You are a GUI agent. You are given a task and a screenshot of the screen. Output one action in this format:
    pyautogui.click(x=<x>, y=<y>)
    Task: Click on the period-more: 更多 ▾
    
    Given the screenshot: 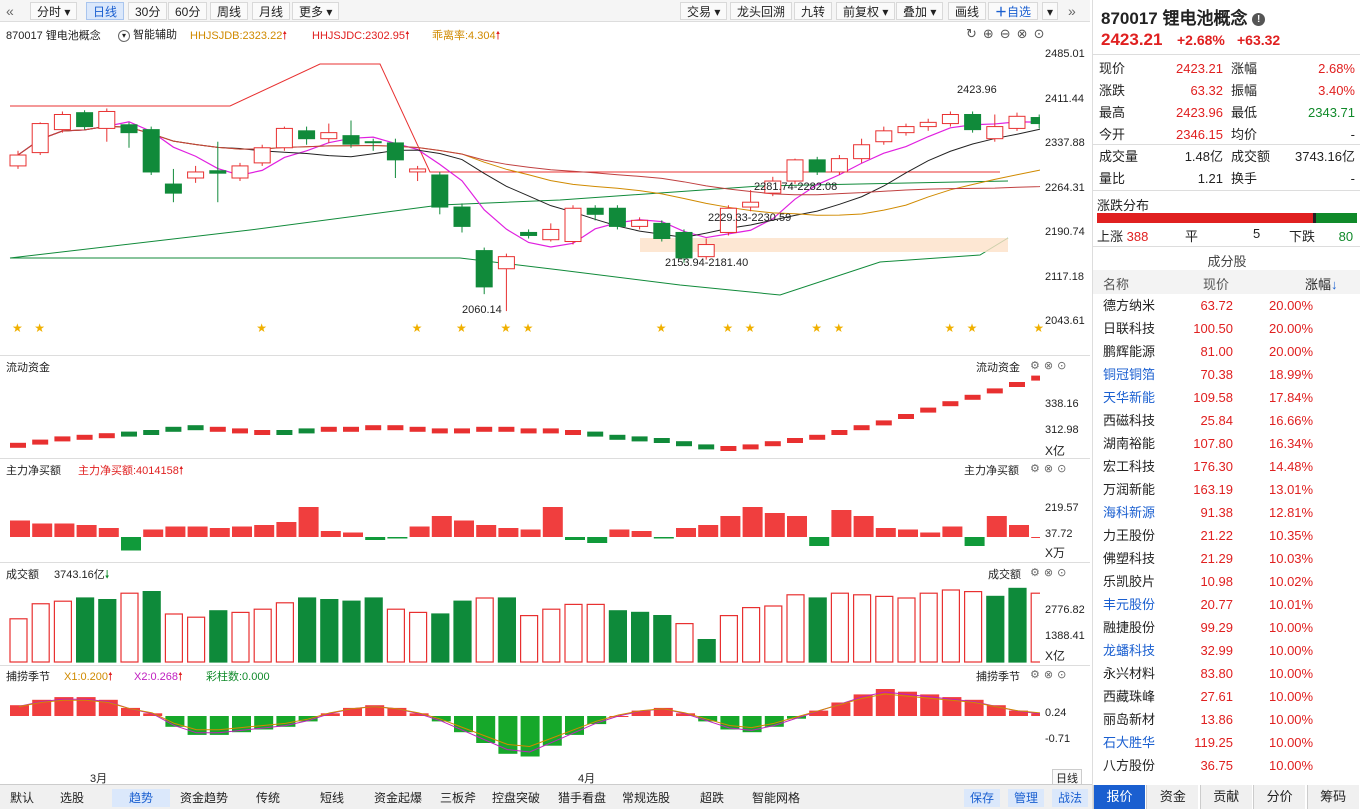 What is the action you would take?
    pyautogui.click(x=316, y=11)
    